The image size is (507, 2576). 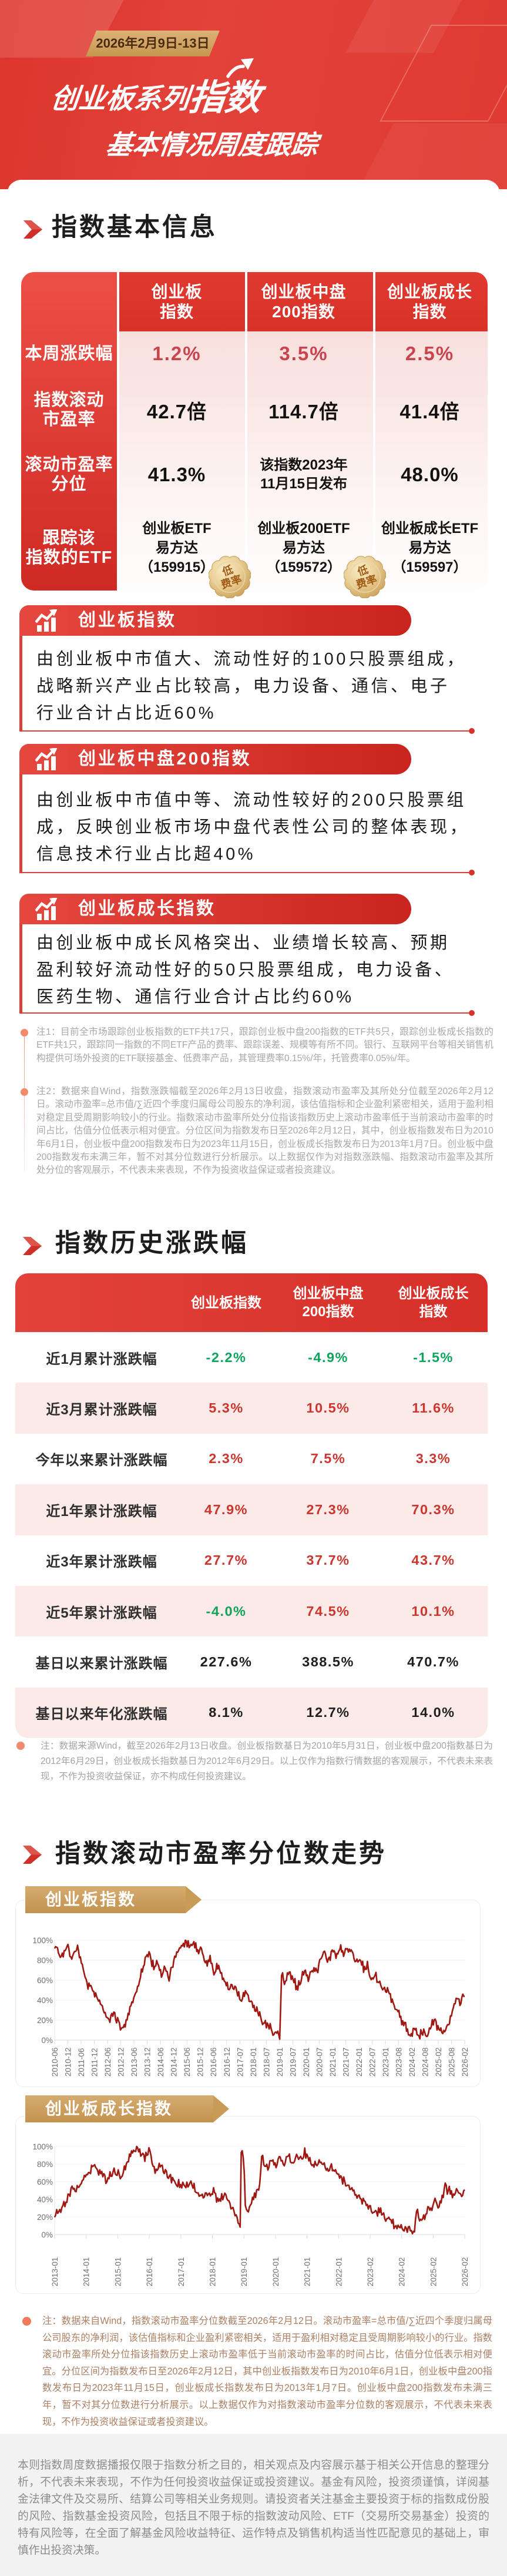 I want to click on svg-text: 2015-12, so click(x=201, y=2062).